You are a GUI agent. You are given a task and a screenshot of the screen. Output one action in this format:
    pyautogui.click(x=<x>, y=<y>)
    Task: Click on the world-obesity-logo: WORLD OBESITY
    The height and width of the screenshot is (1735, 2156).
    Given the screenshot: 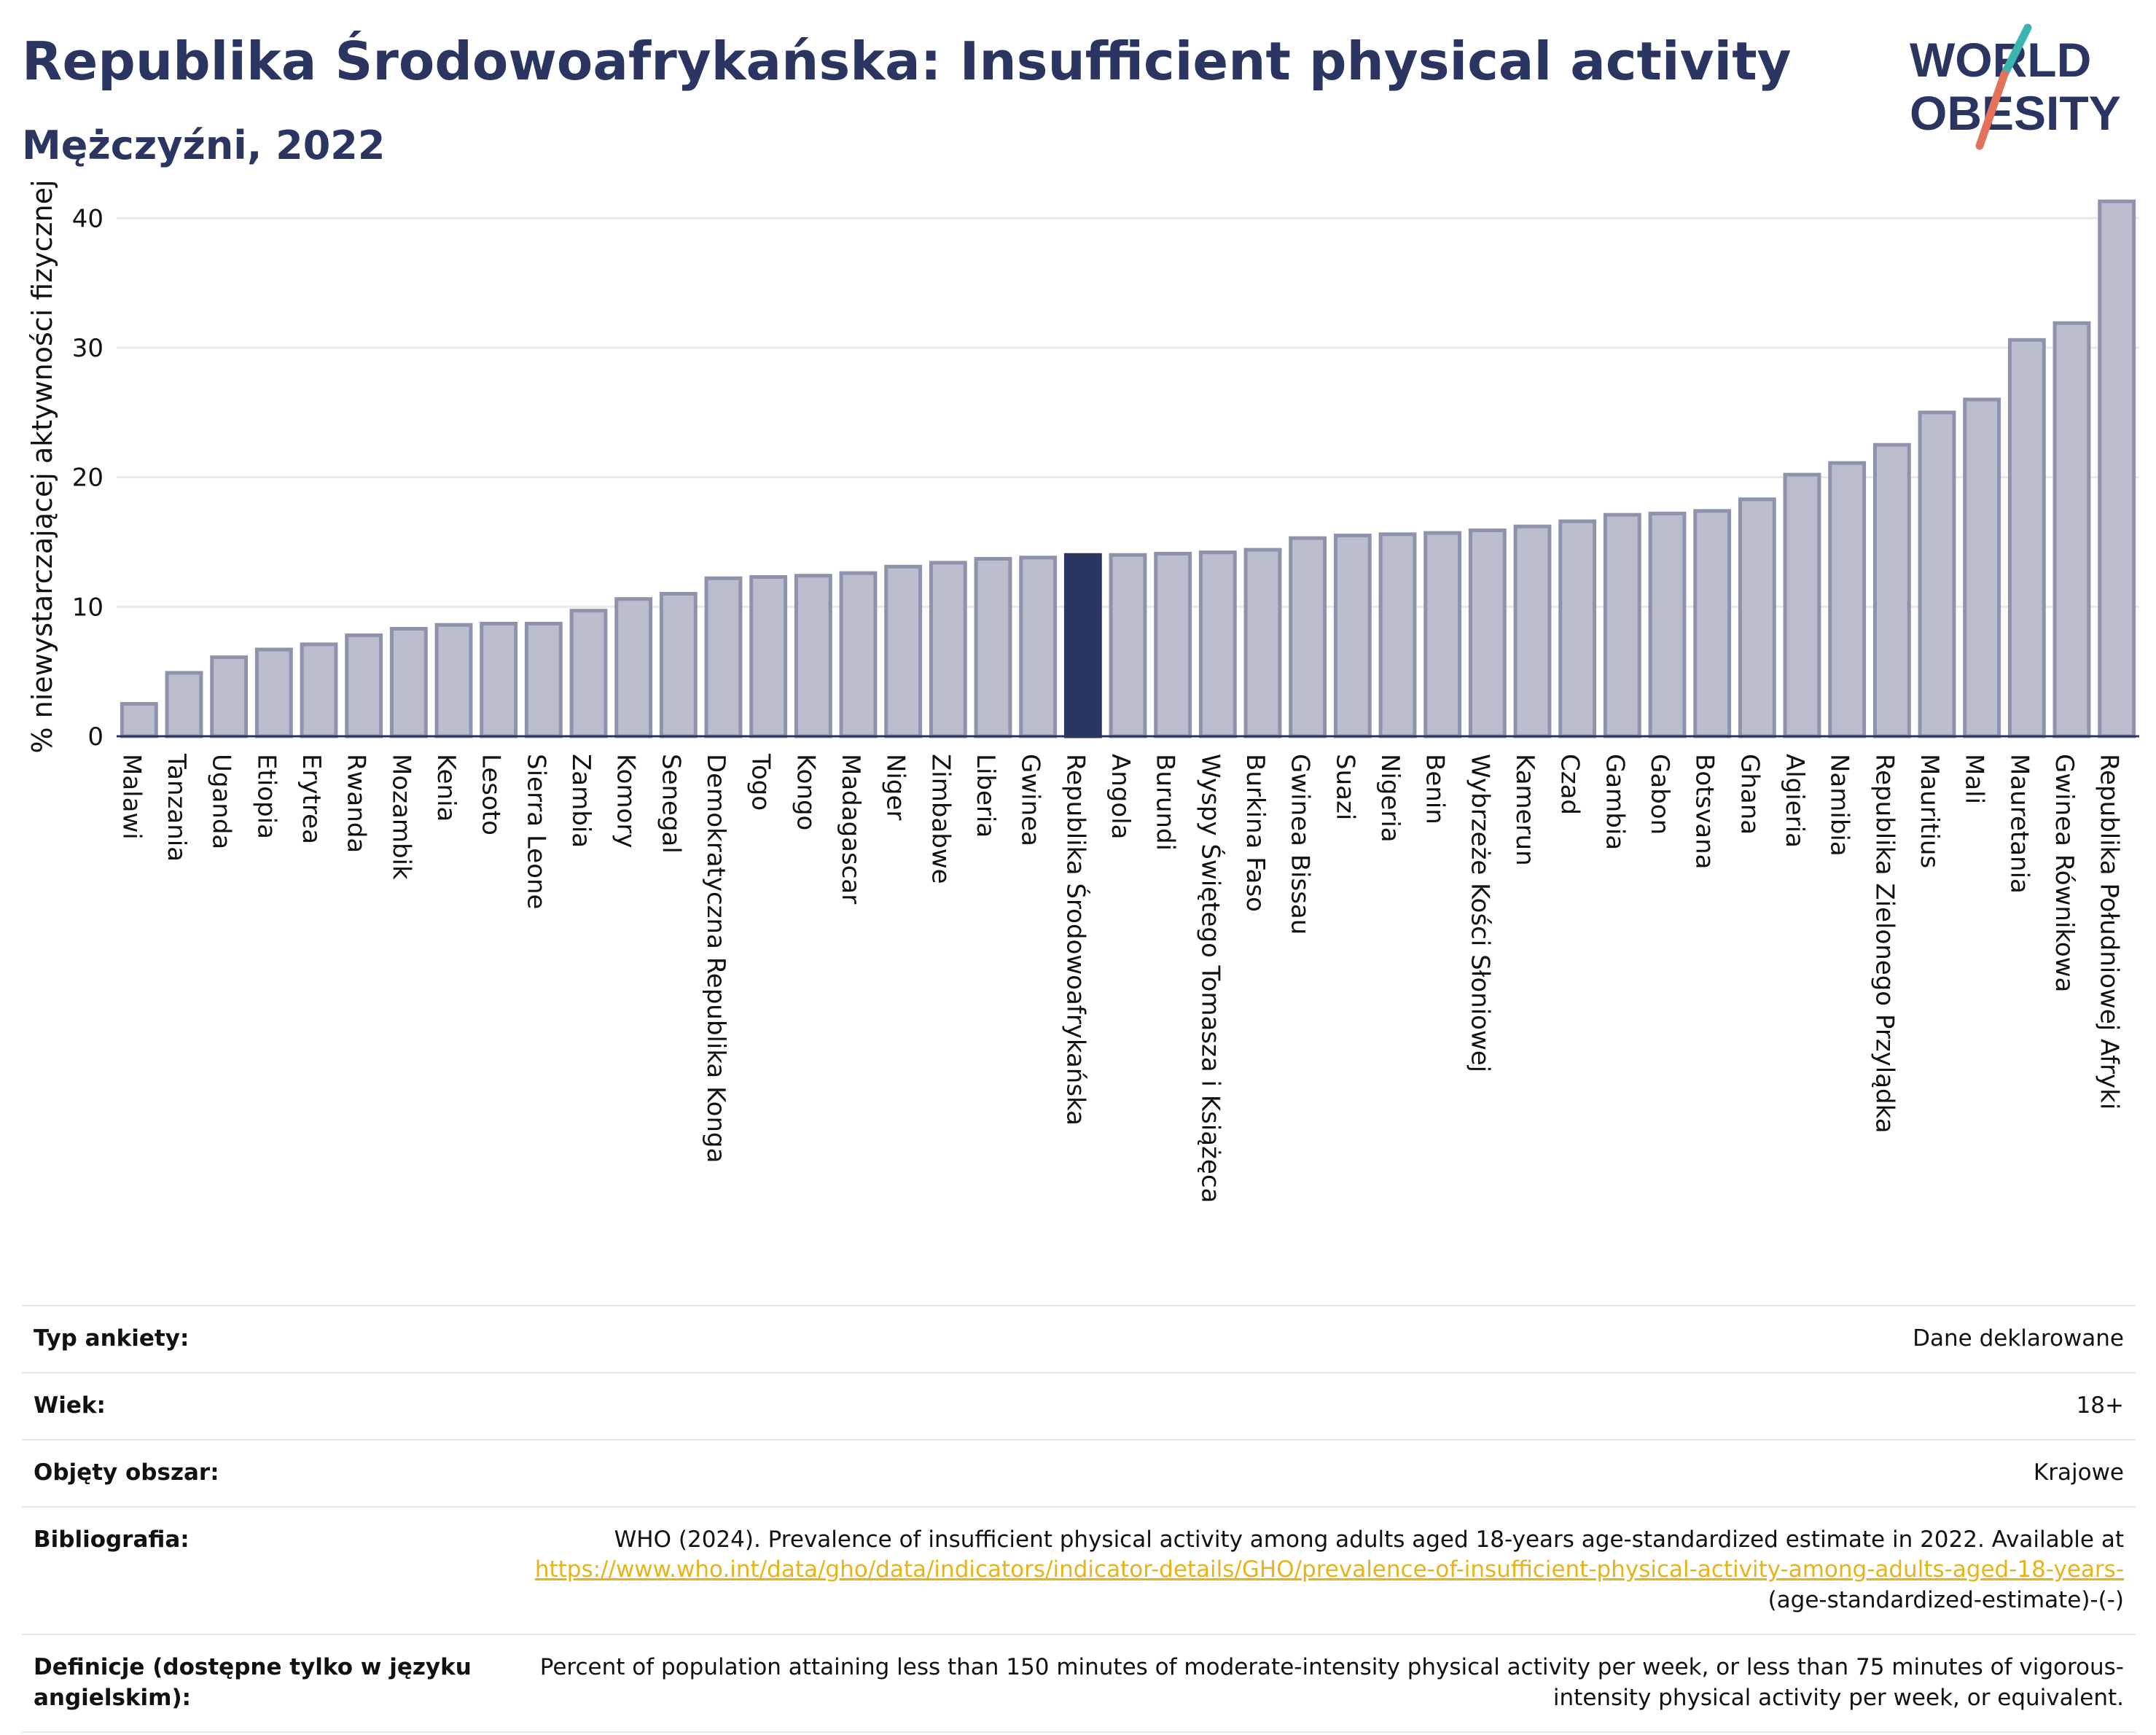 What is the action you would take?
    pyautogui.click(x=2016, y=86)
    